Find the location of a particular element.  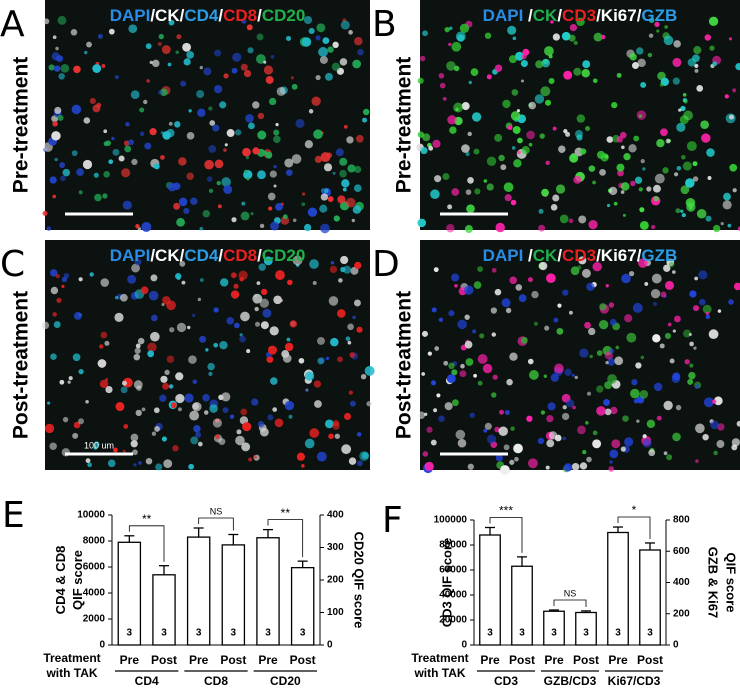

panel-letter: A is located at coordinates (12, 24).